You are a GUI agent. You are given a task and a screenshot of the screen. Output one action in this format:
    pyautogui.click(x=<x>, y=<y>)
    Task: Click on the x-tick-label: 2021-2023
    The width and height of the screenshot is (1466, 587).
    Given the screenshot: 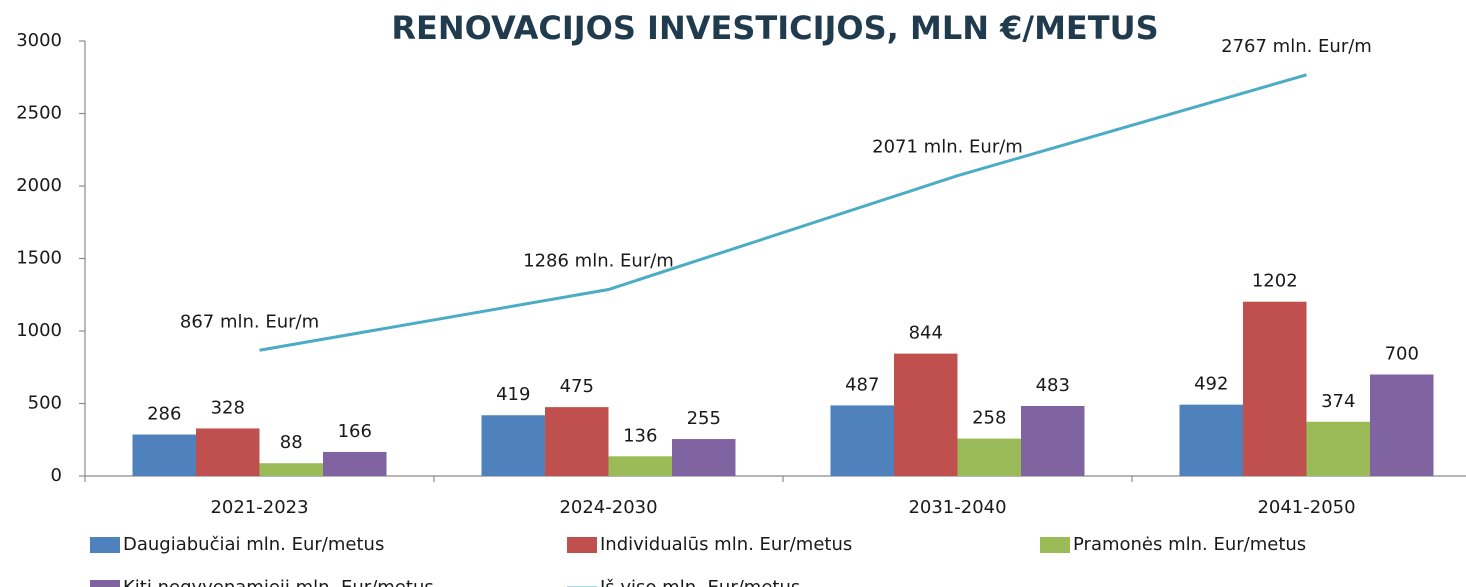 What is the action you would take?
    pyautogui.click(x=259, y=507)
    